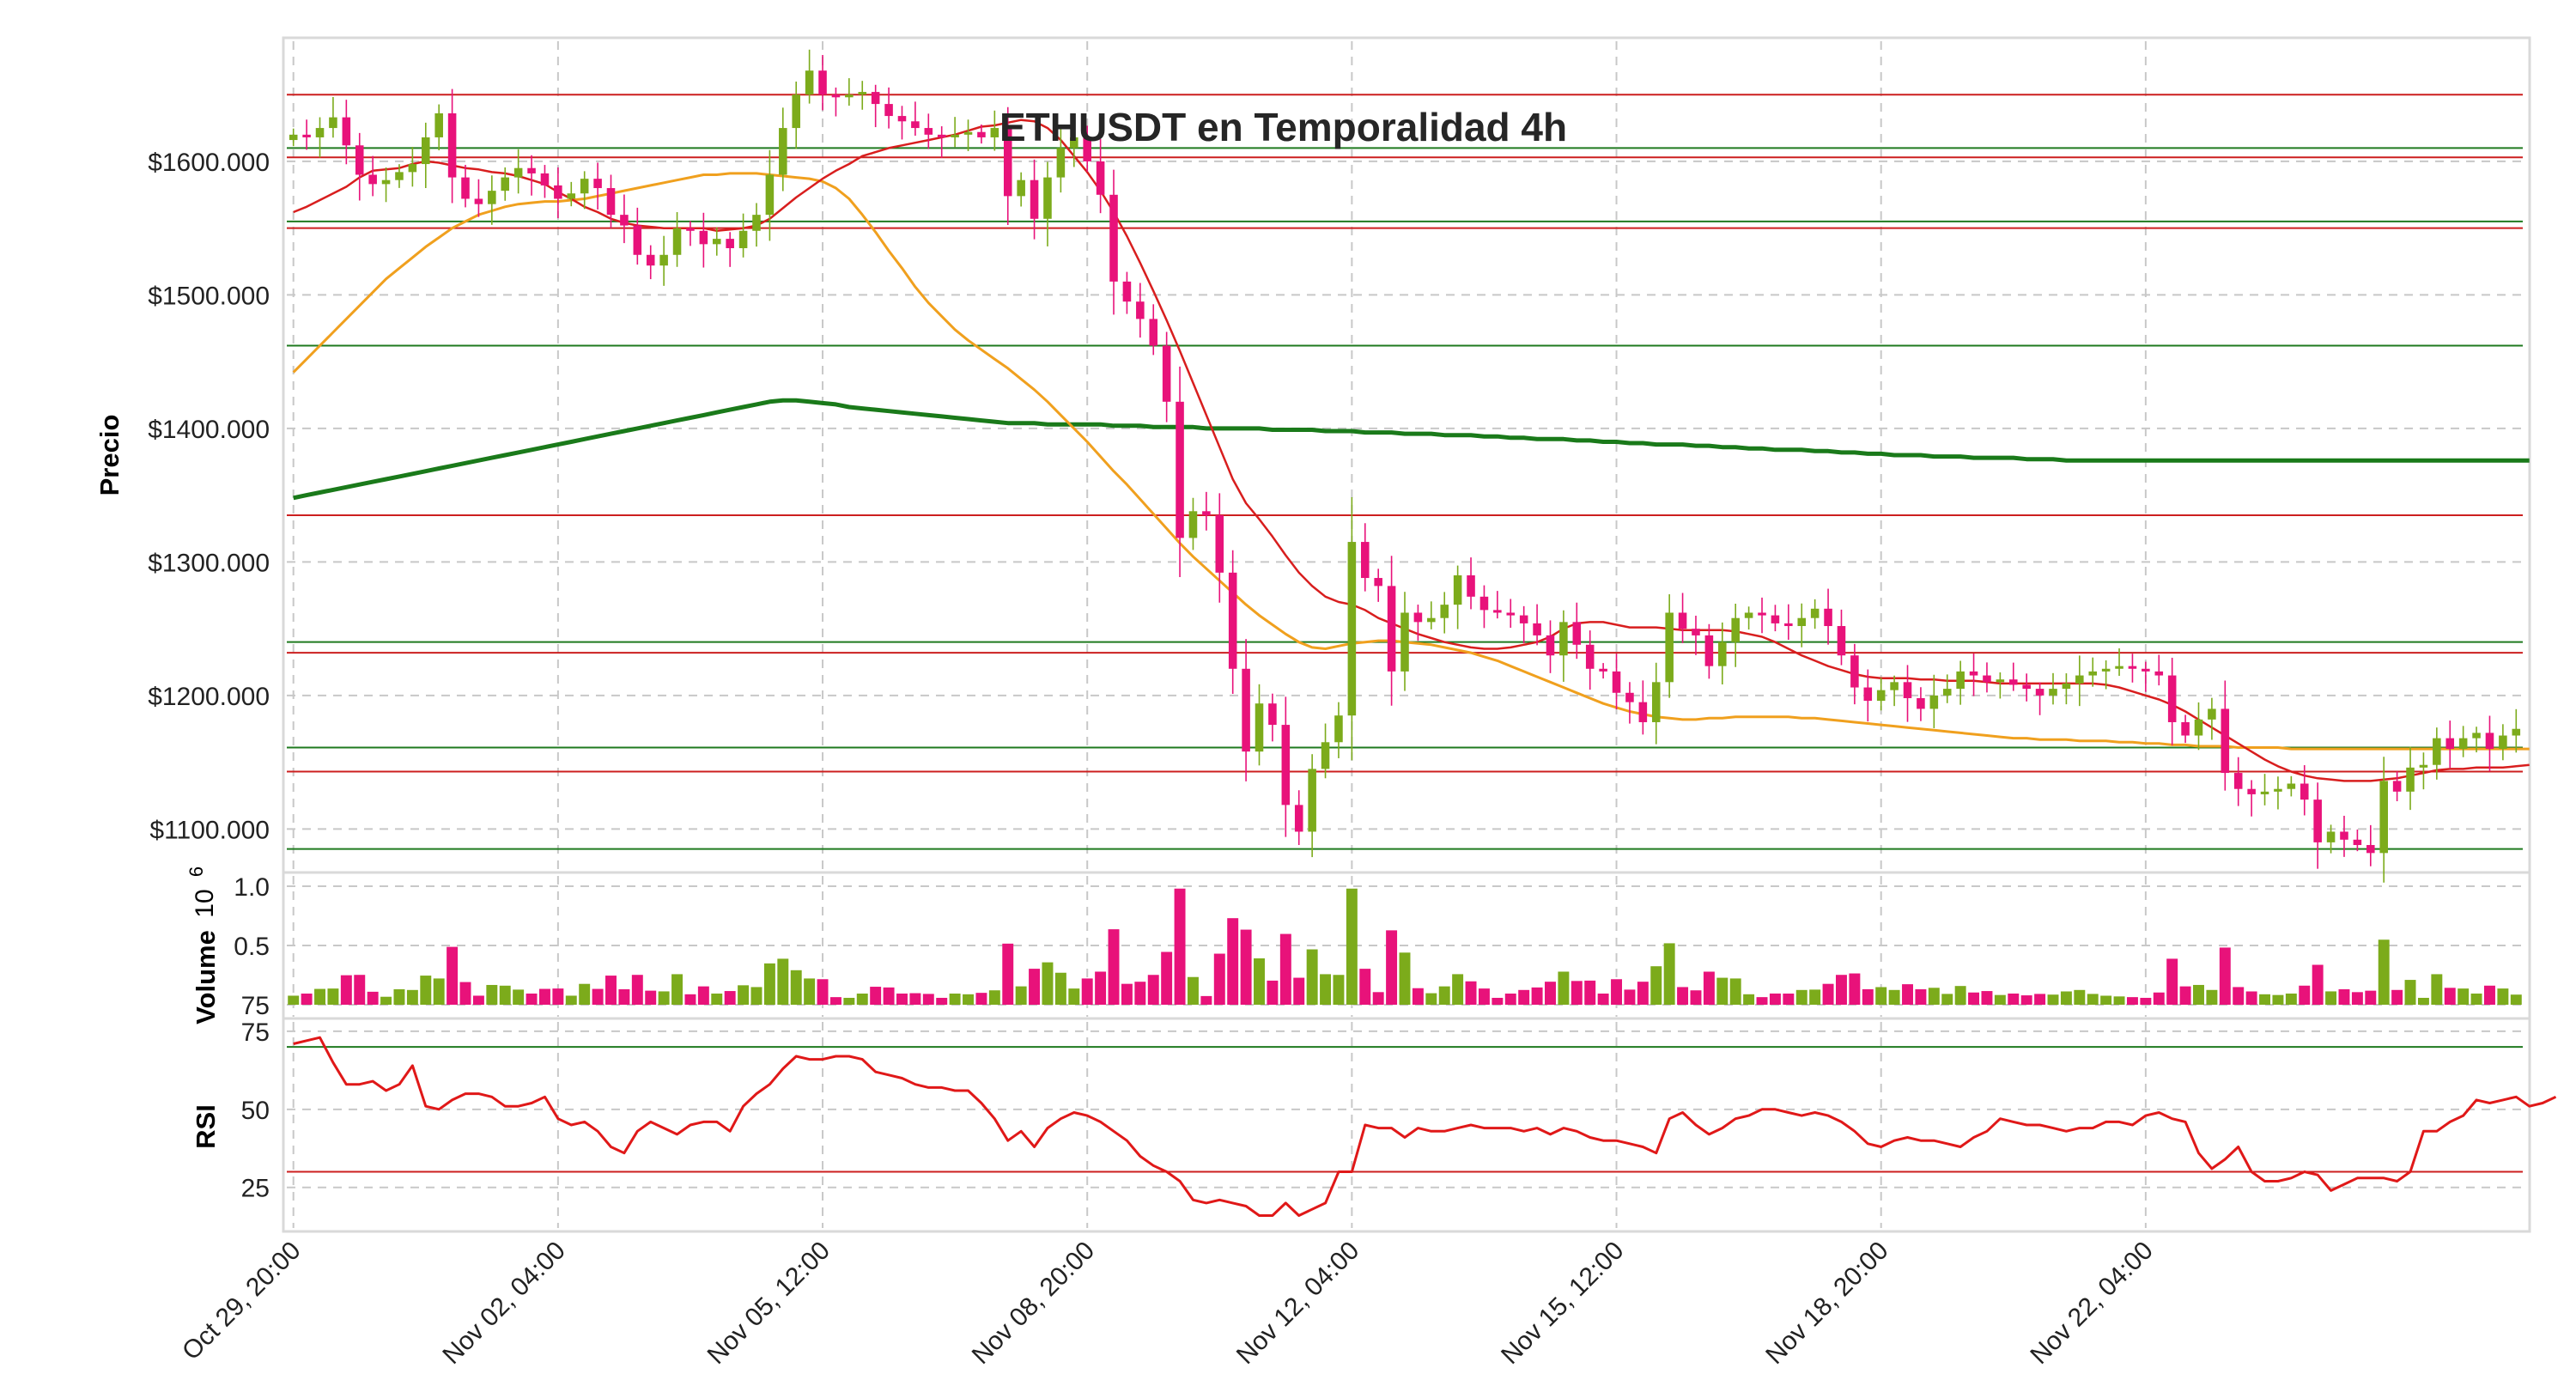 This screenshot has height=1374, width=2576. What do you see at coordinates (1411, 449) in the screenshot?
I see `ma-green-line` at bounding box center [1411, 449].